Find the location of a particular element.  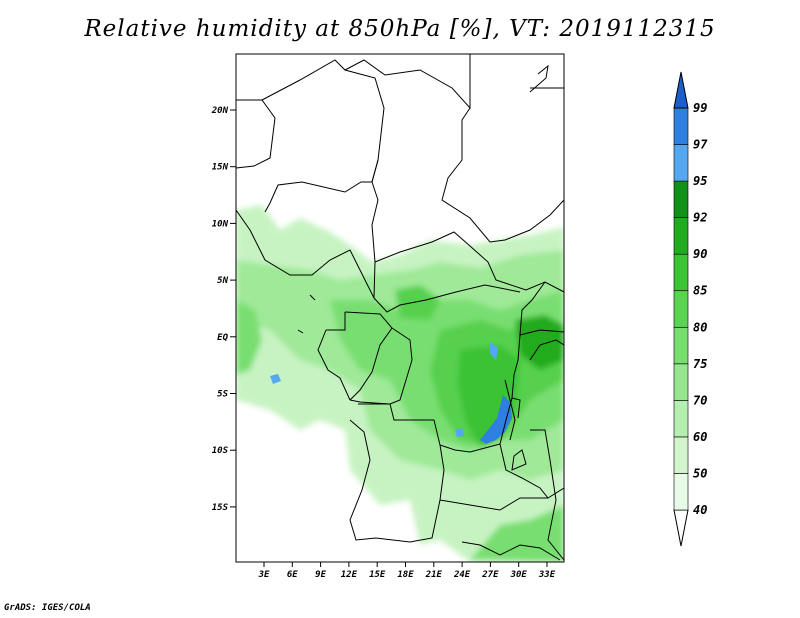

lon-tick-label: 18E is located at coordinates (405, 575).